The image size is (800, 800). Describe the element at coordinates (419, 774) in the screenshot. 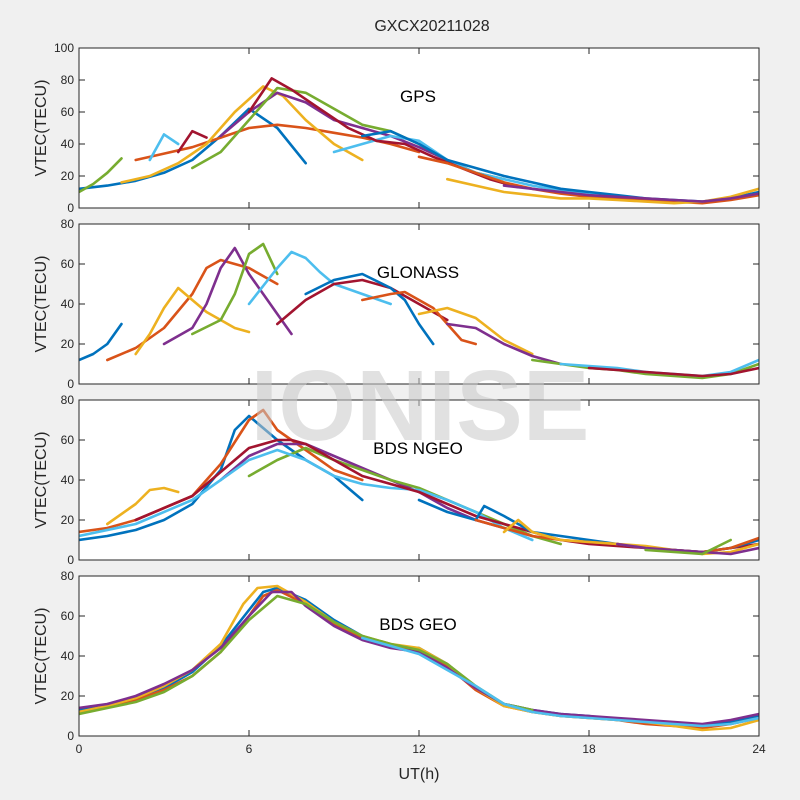

I see `x-axis-label: UT(h)` at that location.